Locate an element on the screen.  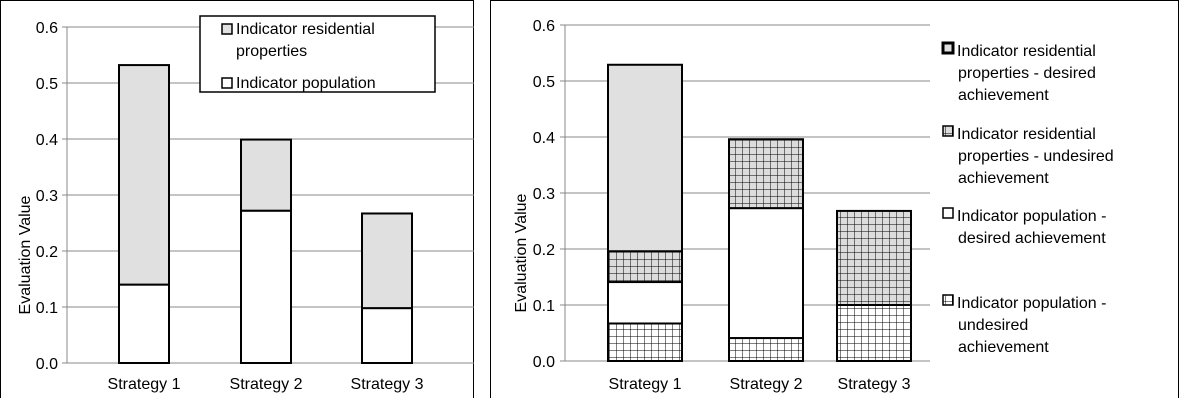
legend-label: undesired is located at coordinates (993, 325).